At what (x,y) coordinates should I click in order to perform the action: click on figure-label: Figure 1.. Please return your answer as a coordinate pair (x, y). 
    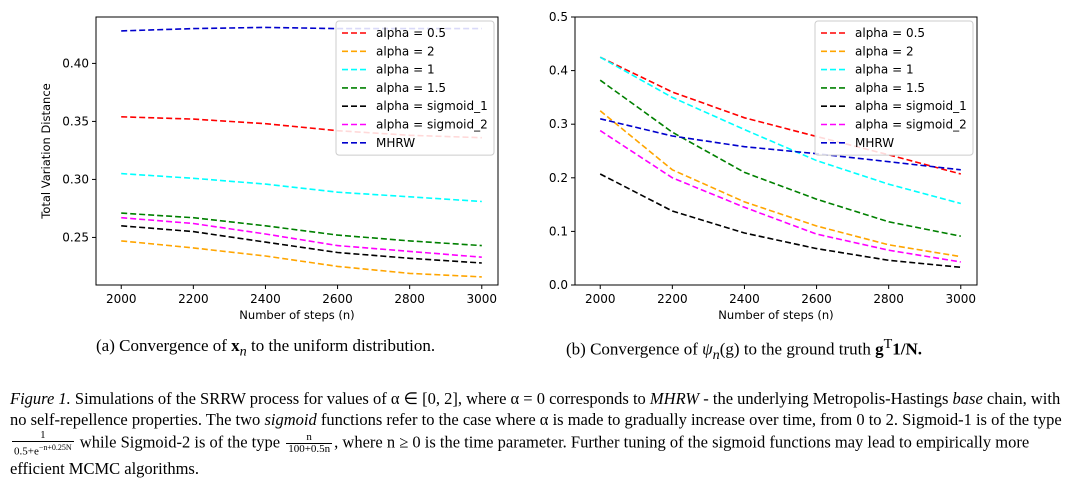
    Looking at the image, I should click on (40, 398).